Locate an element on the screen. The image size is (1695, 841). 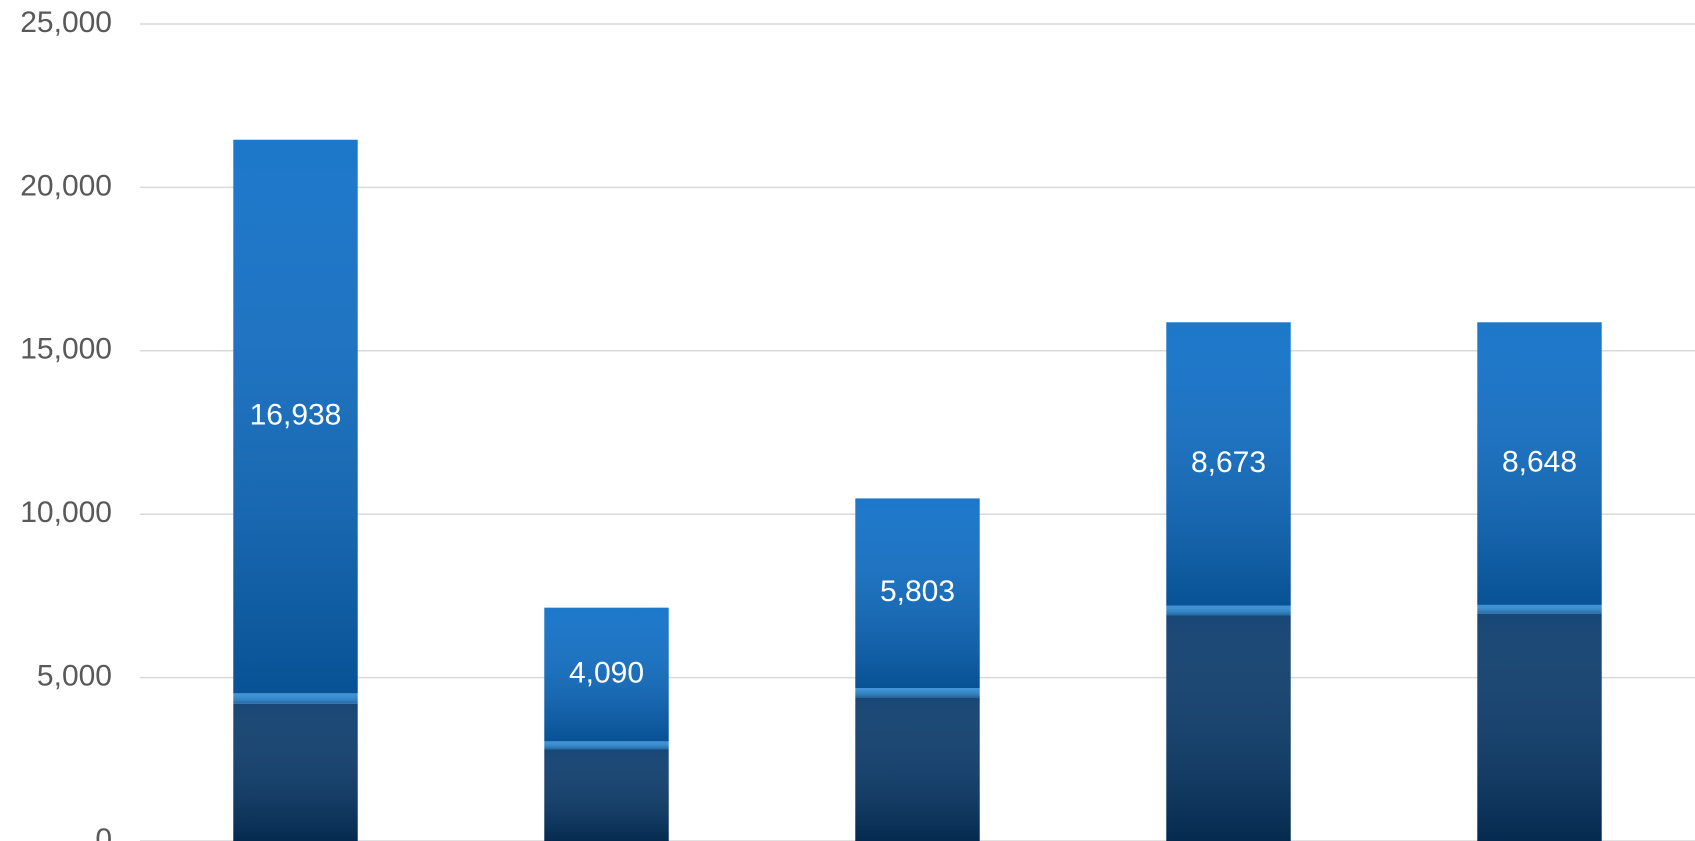
value-label: 8,648 is located at coordinates (1539, 462).